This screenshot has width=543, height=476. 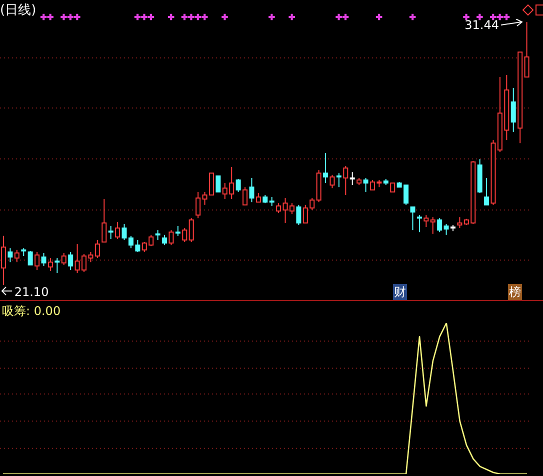 I want to click on annotation: 21.10, so click(x=31, y=292).